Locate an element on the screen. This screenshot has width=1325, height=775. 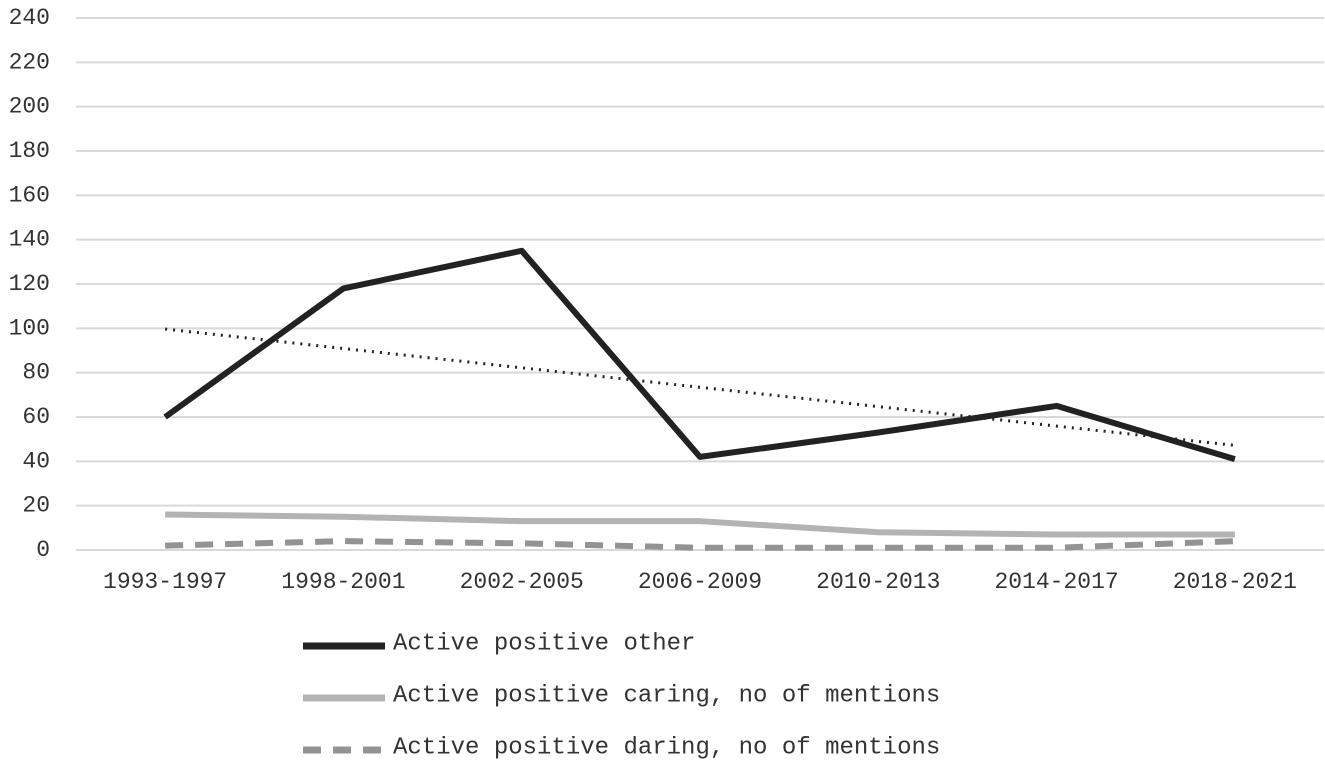
y-tick-label: 120 is located at coordinates (29, 284).